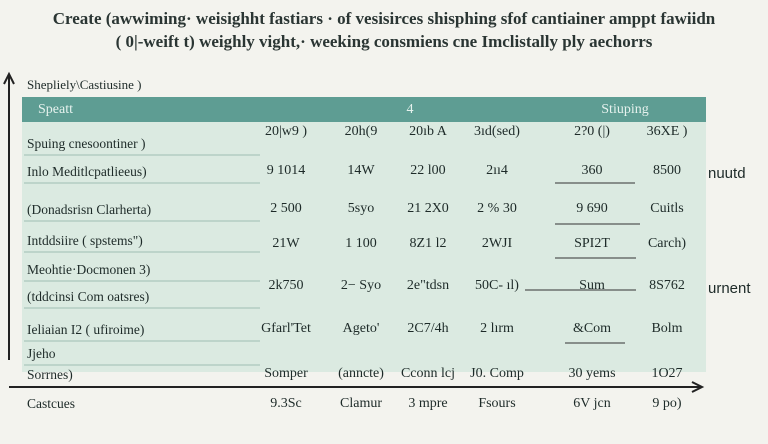  Describe the element at coordinates (87, 171) in the screenshot. I see `row-label: Inlo Meditlcpatlieeus)` at that location.